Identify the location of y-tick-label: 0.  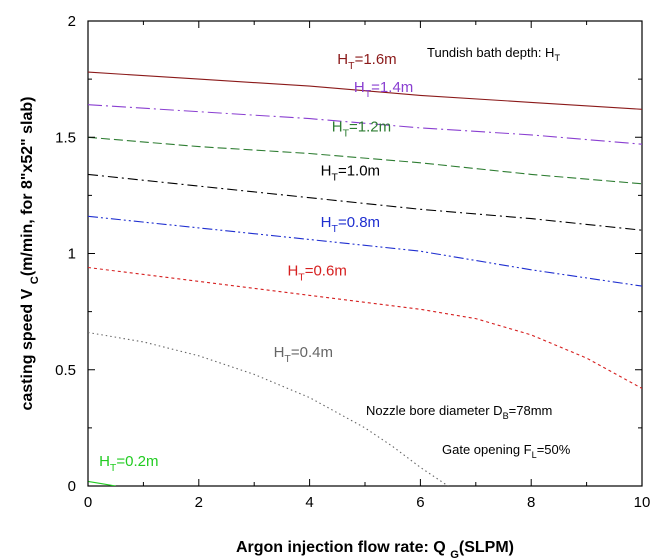
(72, 486).